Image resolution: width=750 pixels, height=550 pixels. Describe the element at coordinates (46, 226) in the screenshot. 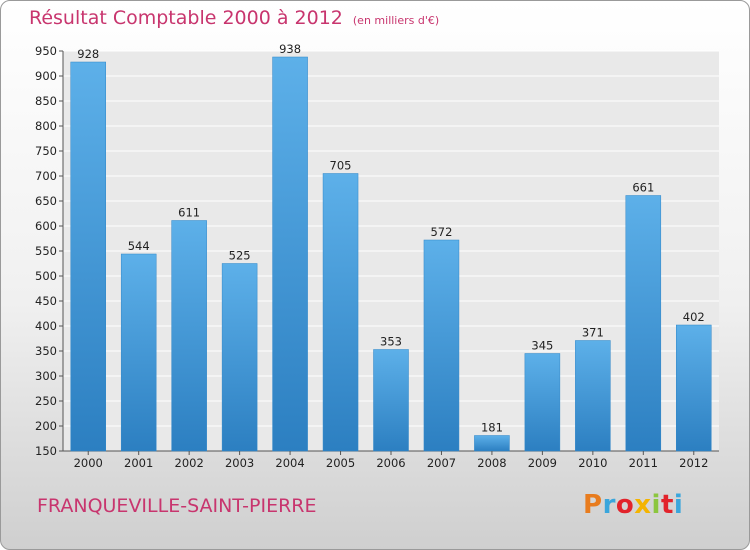

I see `y-tick-label: 600` at that location.